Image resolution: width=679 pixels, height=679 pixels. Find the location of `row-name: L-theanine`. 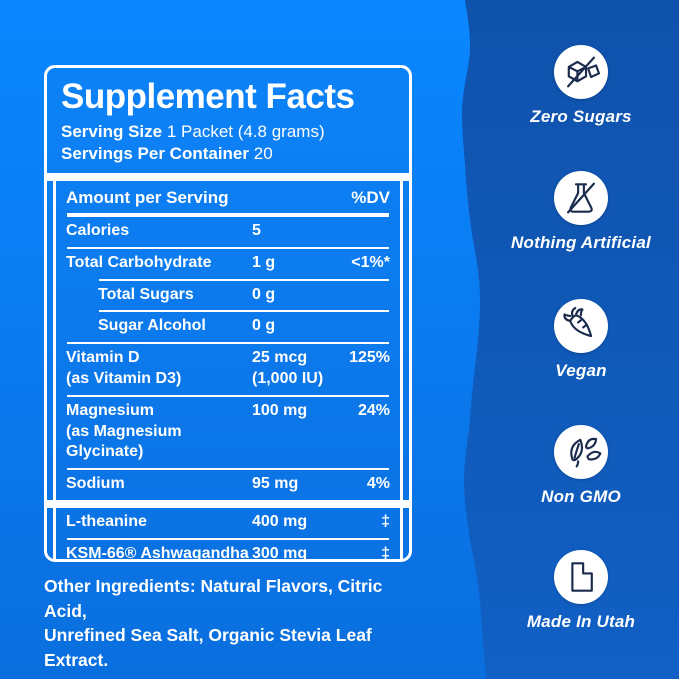

row-name: L-theanine is located at coordinates (106, 521).